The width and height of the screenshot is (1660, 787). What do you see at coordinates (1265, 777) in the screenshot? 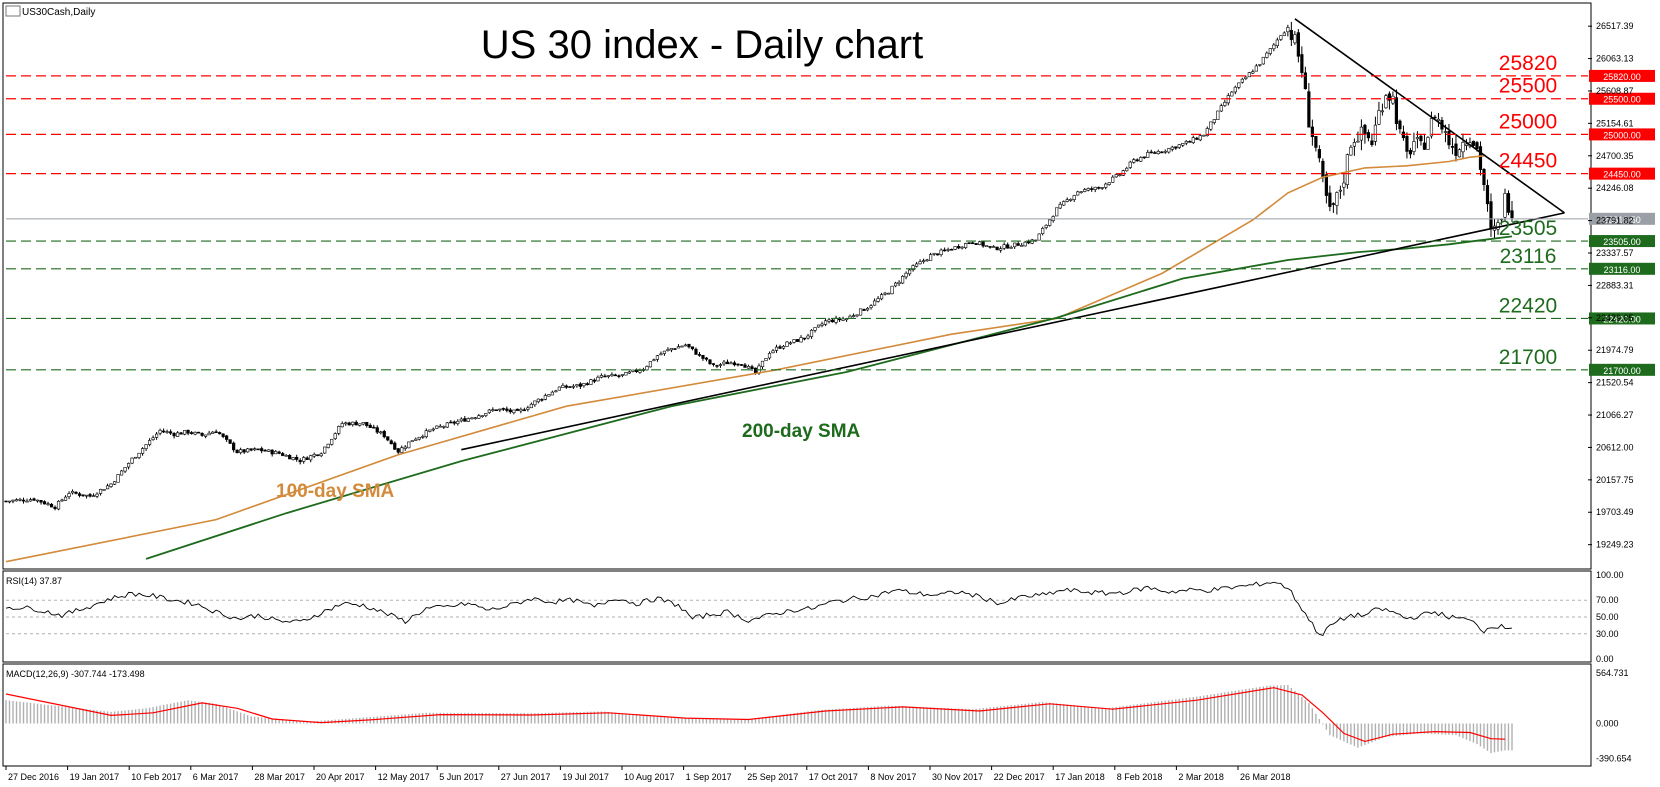
I see `x-axis-label: 26 Mar 2018` at bounding box center [1265, 777].